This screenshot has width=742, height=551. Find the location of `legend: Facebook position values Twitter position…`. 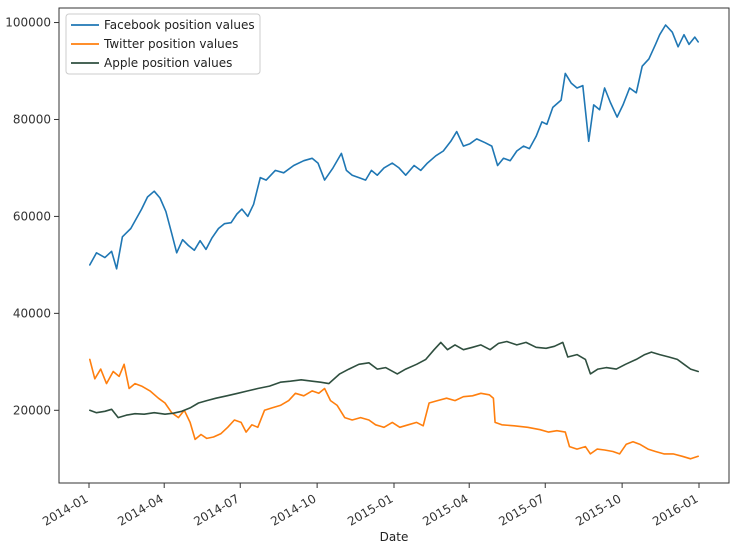

legend: Facebook position values Twitter position… is located at coordinates (163, 44).